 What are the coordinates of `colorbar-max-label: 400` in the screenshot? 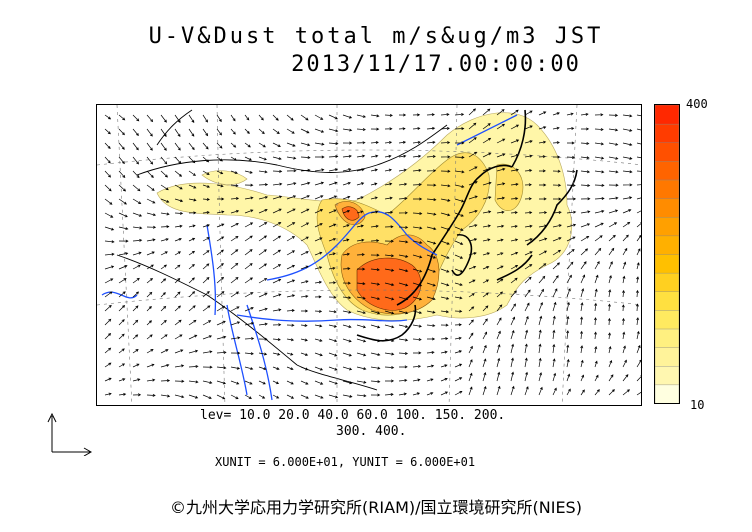 It's located at (697, 104).